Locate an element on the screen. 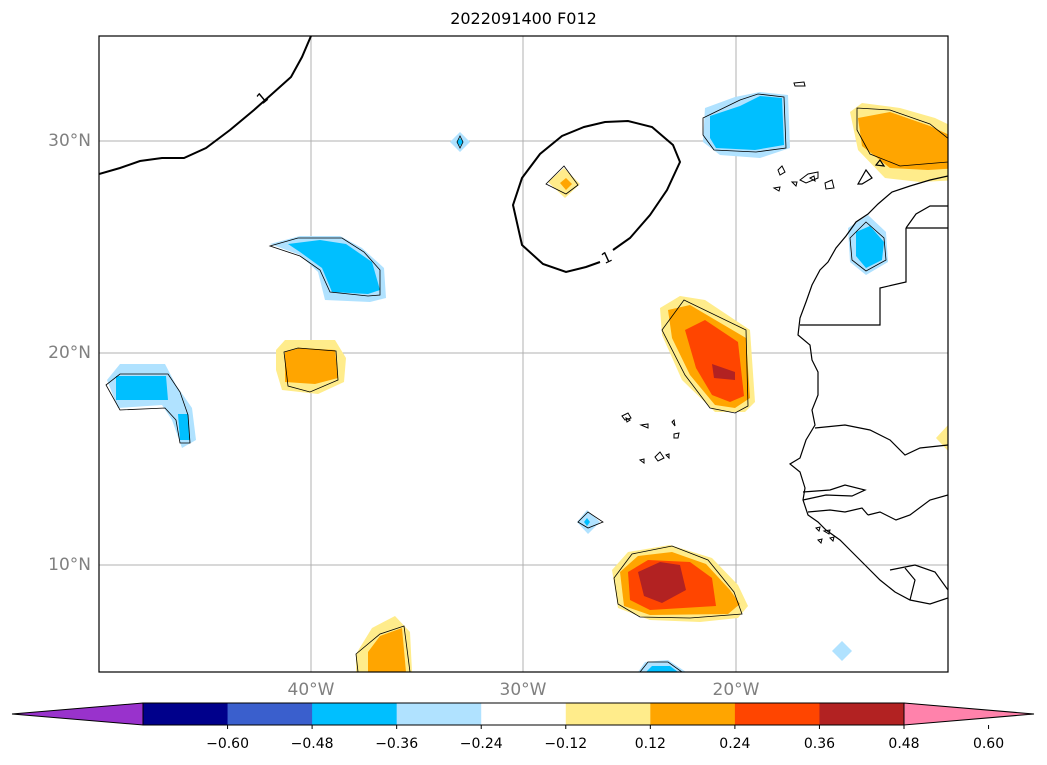 This screenshot has width=1047, height=765. lon-label: 40°W is located at coordinates (311, 690).